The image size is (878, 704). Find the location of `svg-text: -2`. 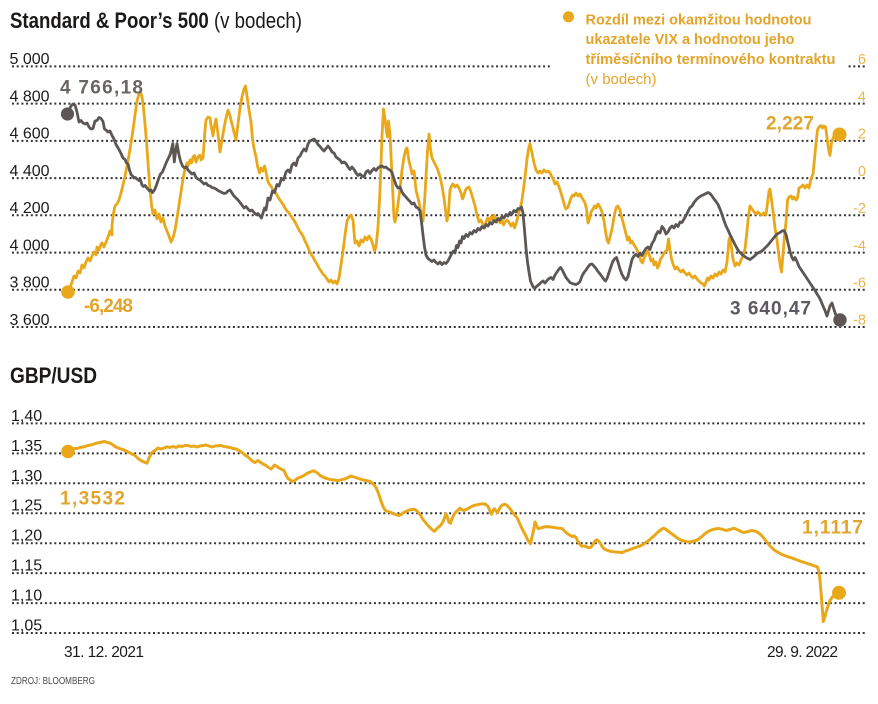

svg-text: -2 is located at coordinates (859, 209).